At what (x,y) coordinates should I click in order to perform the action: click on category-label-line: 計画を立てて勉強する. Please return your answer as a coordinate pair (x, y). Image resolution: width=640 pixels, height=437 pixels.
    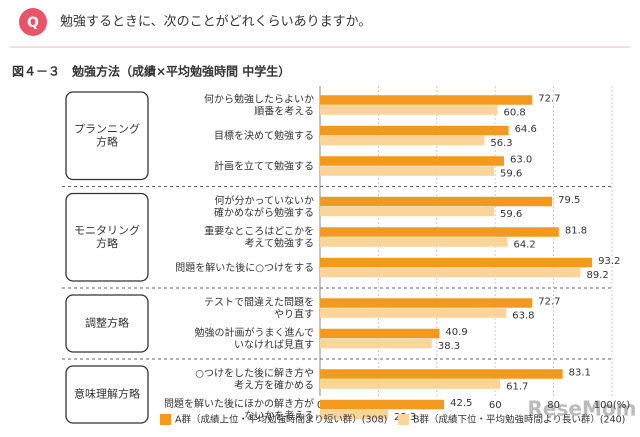
    Looking at the image, I should click on (264, 165).